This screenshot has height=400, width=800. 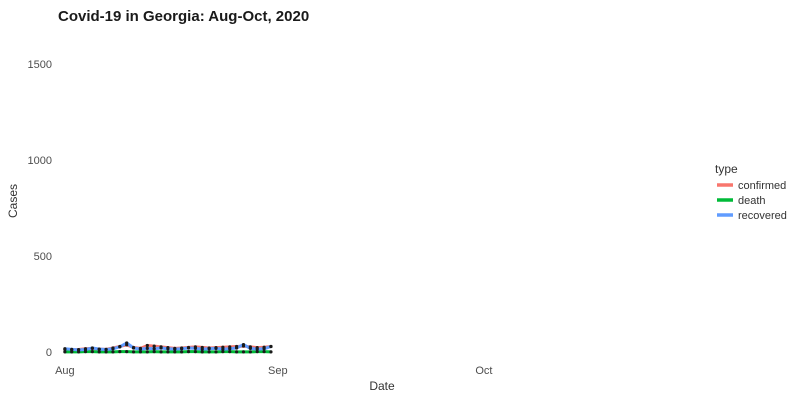 I want to click on y-tick-label: 1500, so click(x=40, y=65).